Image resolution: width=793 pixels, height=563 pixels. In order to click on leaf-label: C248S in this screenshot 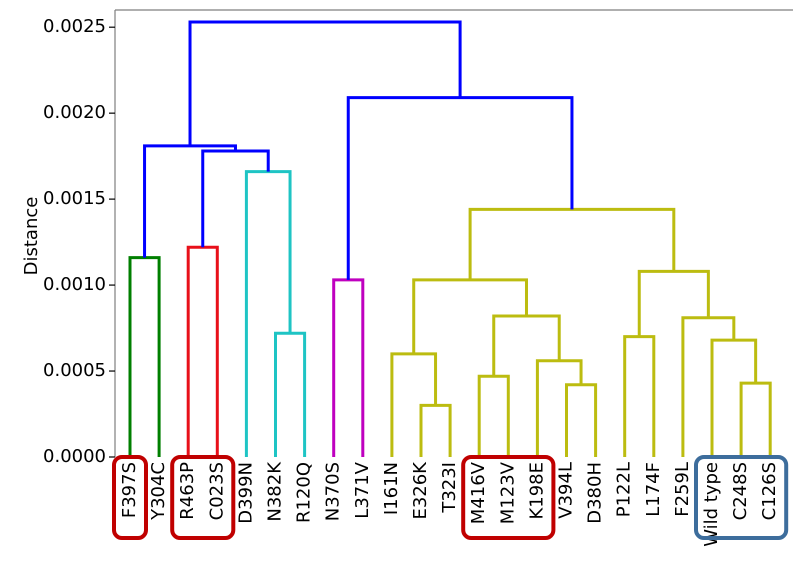, I will do `click(740, 491)`.